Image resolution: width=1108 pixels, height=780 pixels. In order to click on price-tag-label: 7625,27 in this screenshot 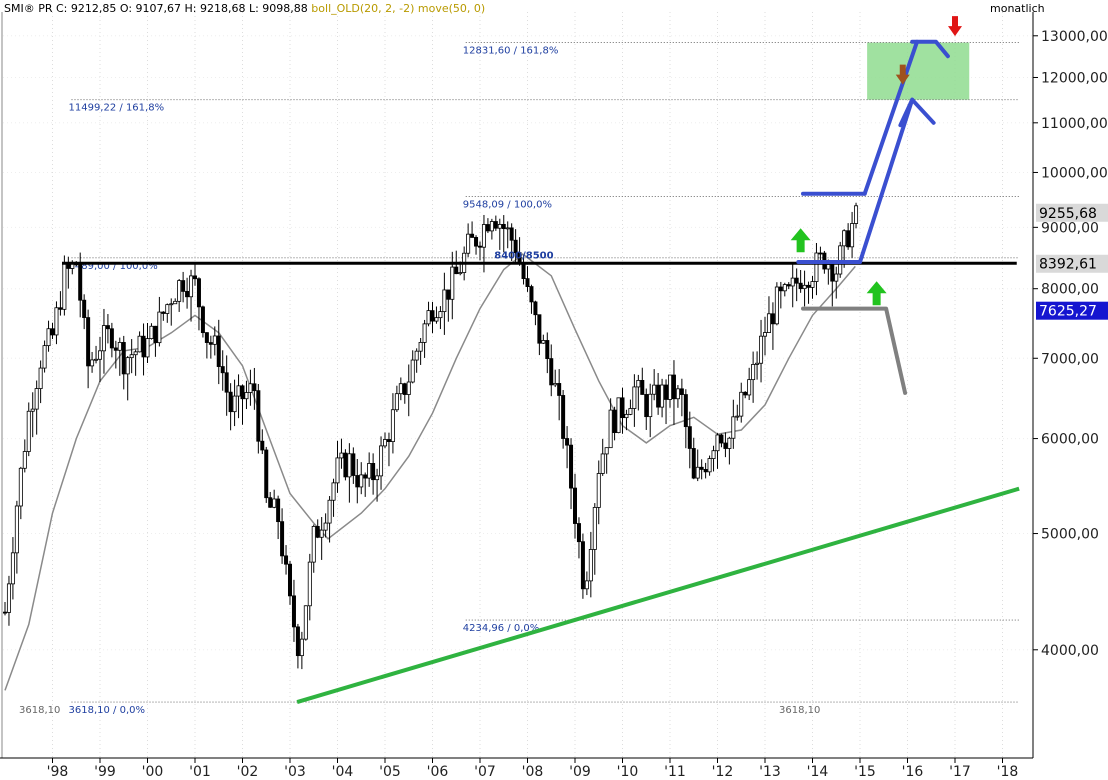, I will do `click(1068, 312)`.